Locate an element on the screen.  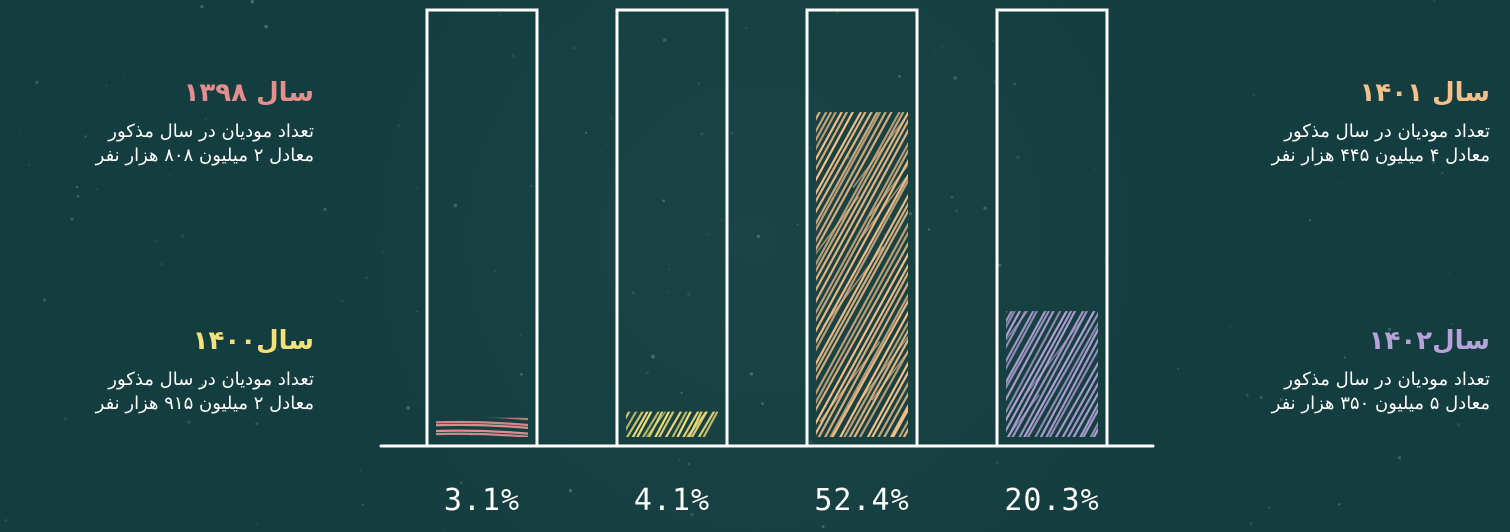
legend-desc-line1-1402: تعداد مودیان در سال مذکور is located at coordinates (1387, 379).